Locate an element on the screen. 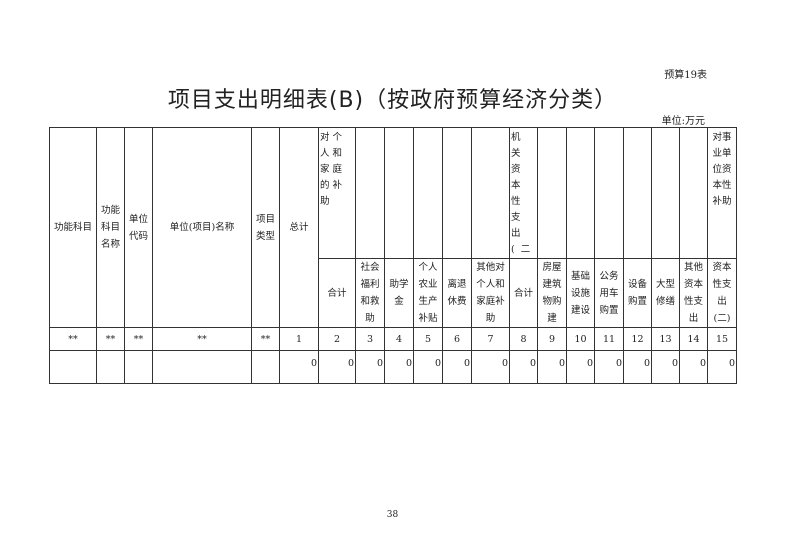 This screenshot has height=555, width=785. page-title: 项目支出明细表(B)（按政府预算经济分类） is located at coordinates (392, 100).